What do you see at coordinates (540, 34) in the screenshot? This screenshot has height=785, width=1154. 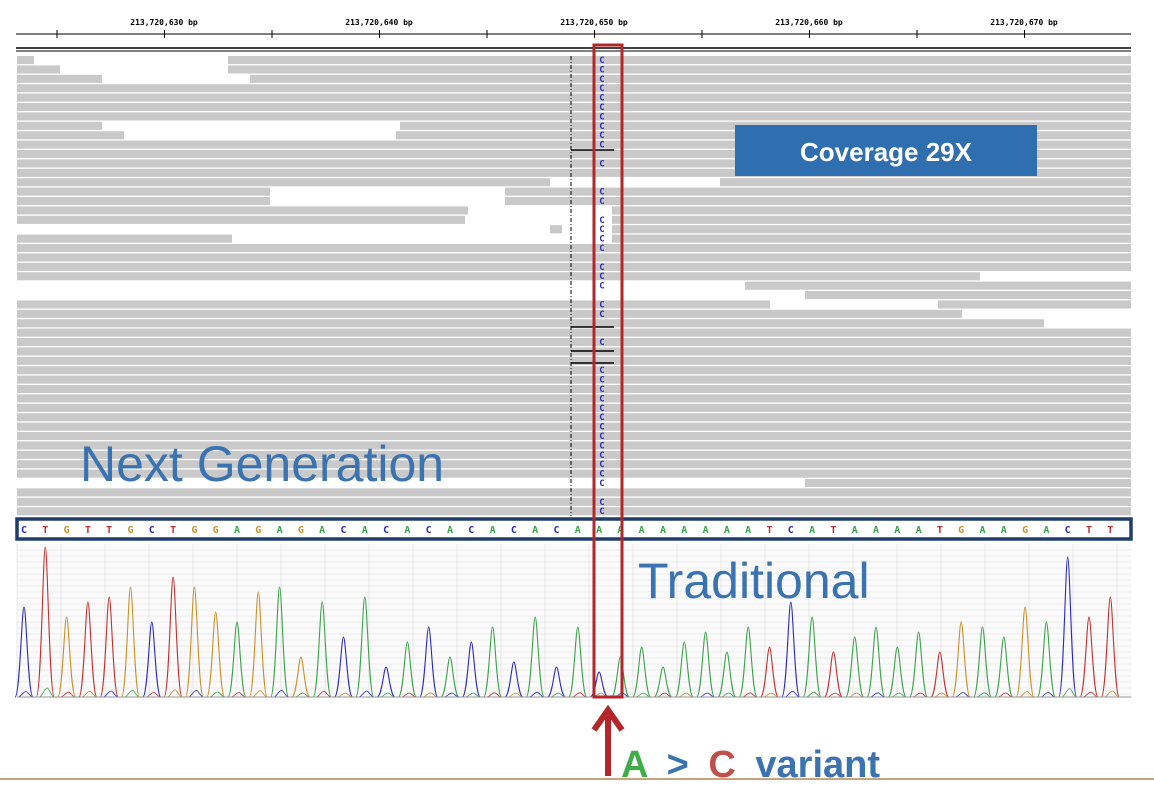 I see `ruler-minor-ticks` at bounding box center [540, 34].